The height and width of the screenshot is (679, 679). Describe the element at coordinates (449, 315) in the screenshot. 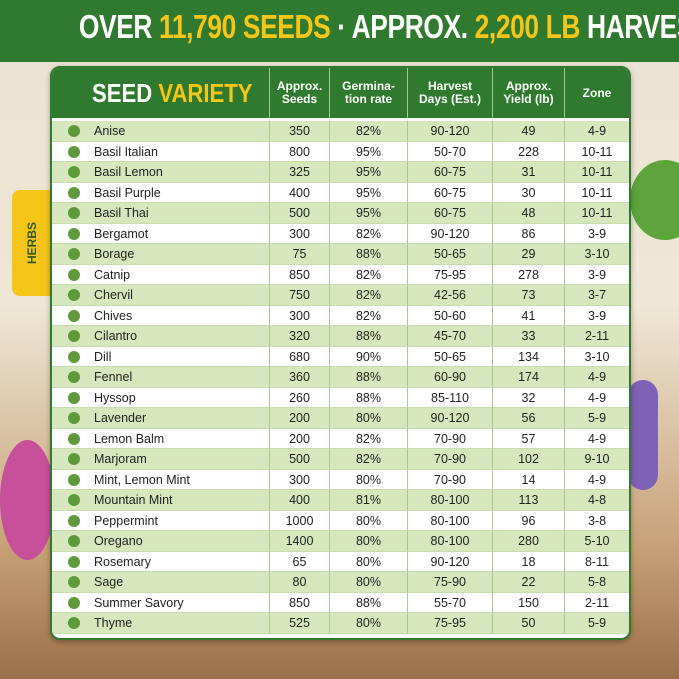

I see `table-cell: 50-60` at that location.